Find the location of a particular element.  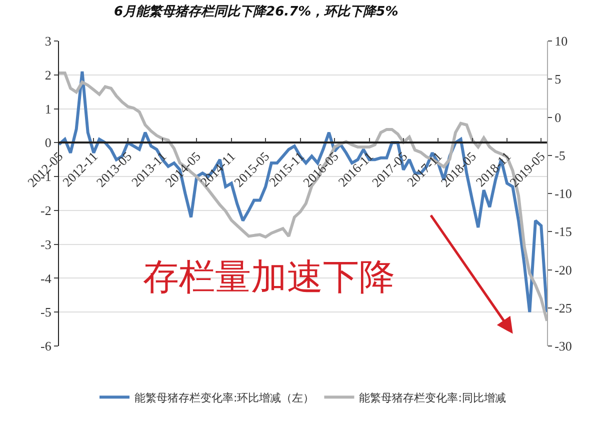

y2-tick-label: -15 is located at coordinates (563, 232).